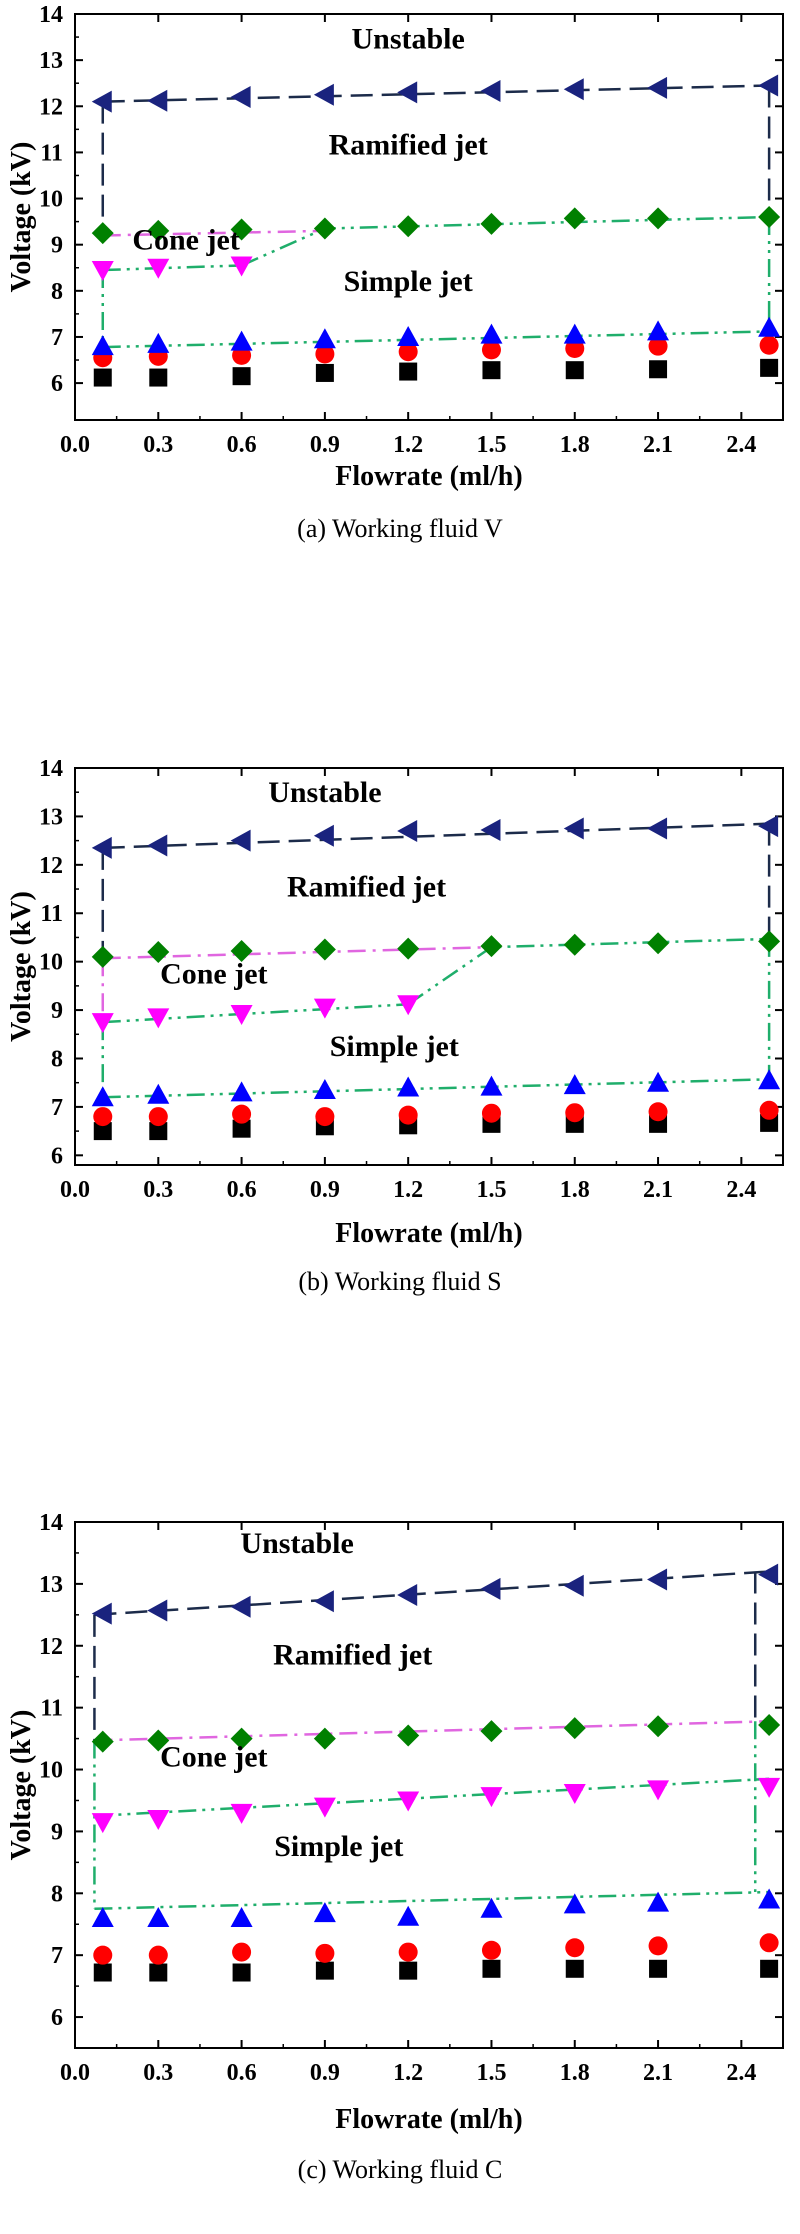 This screenshot has width=800, height=2234. I want to click on x-tick-label: 0.6, so click(242, 1190).